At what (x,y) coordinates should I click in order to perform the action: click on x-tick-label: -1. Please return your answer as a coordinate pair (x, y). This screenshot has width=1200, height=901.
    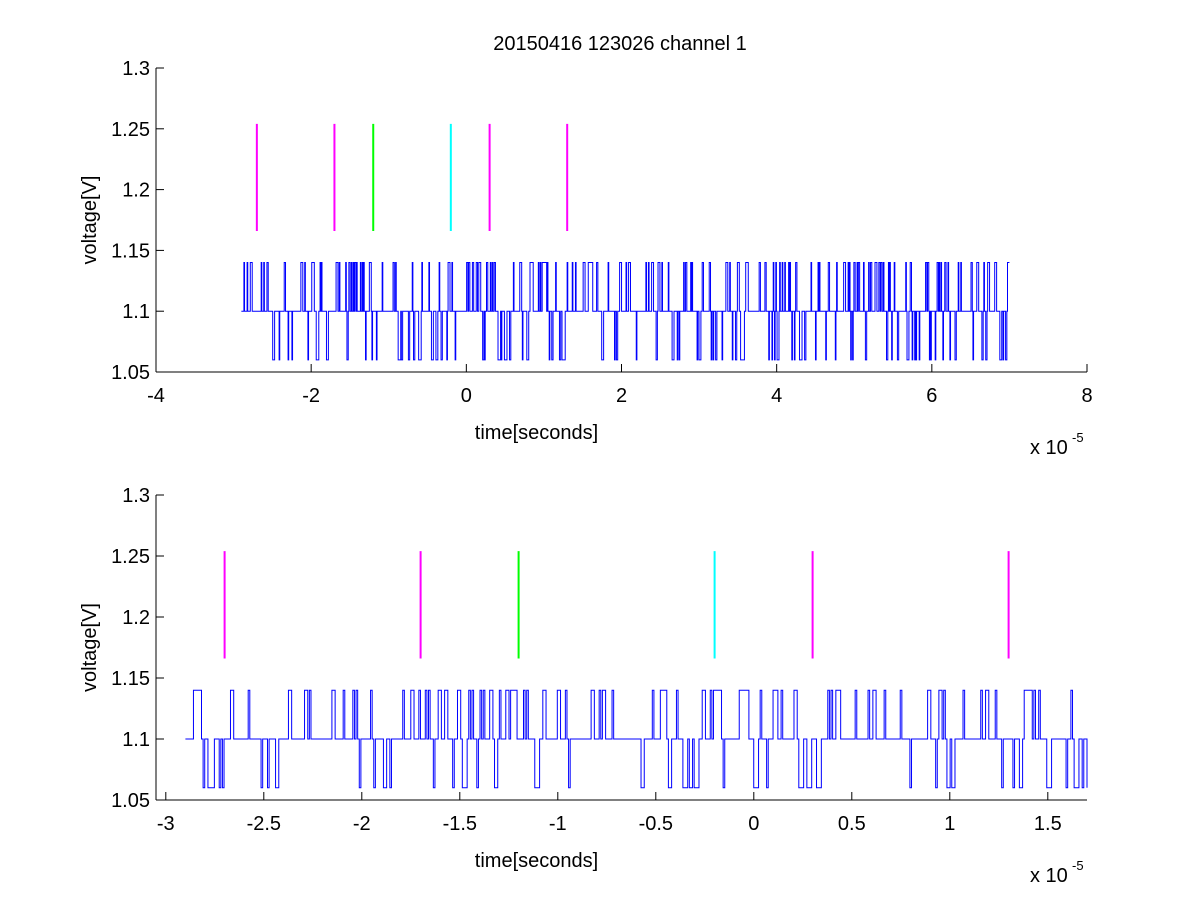
    Looking at the image, I should click on (558, 824).